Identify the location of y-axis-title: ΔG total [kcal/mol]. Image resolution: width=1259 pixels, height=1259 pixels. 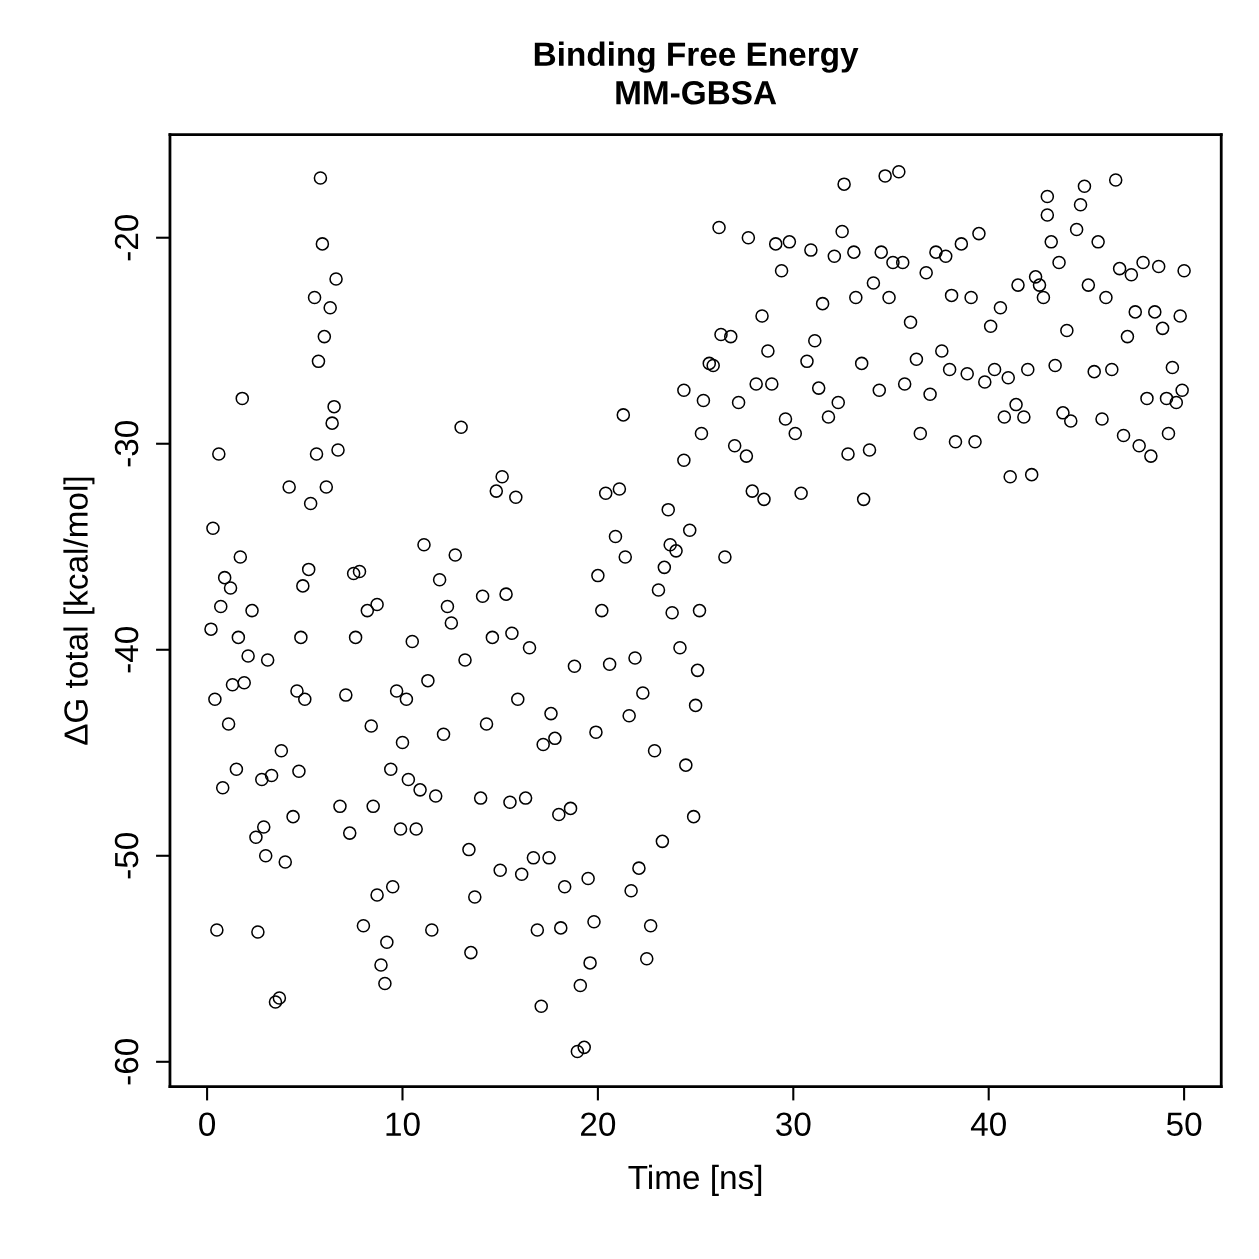
(79, 611).